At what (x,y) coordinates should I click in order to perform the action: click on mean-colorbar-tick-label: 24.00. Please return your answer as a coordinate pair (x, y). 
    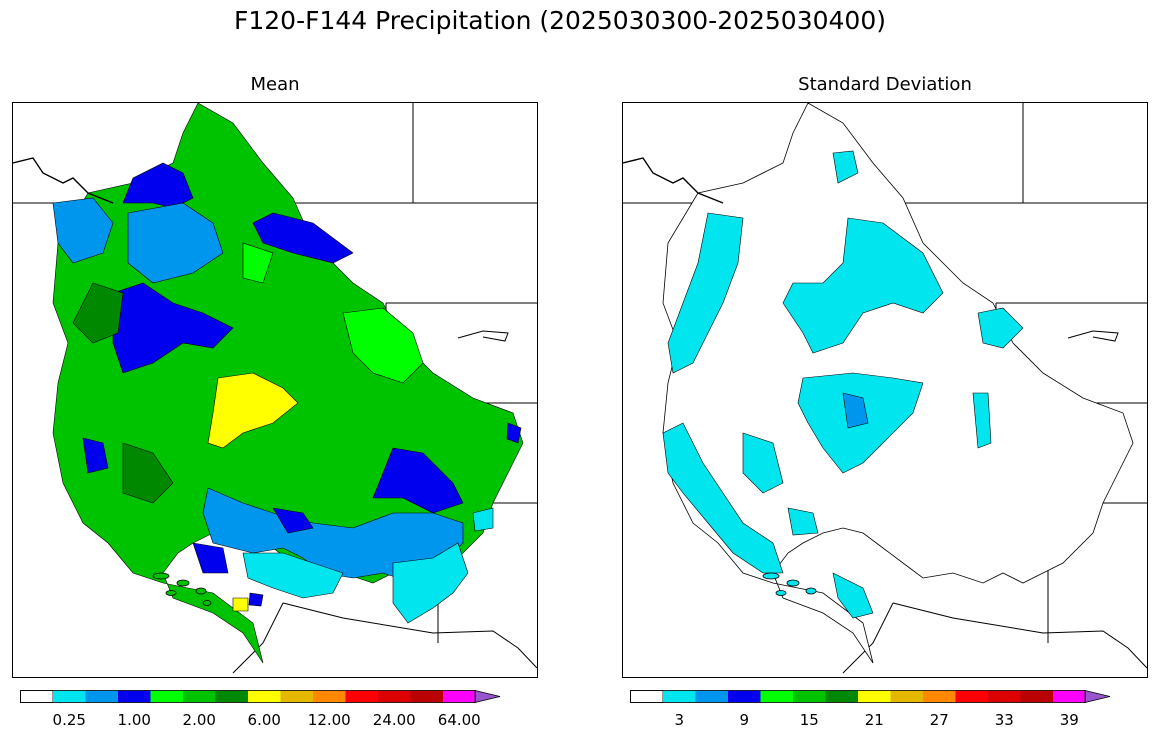
    Looking at the image, I should click on (394, 720).